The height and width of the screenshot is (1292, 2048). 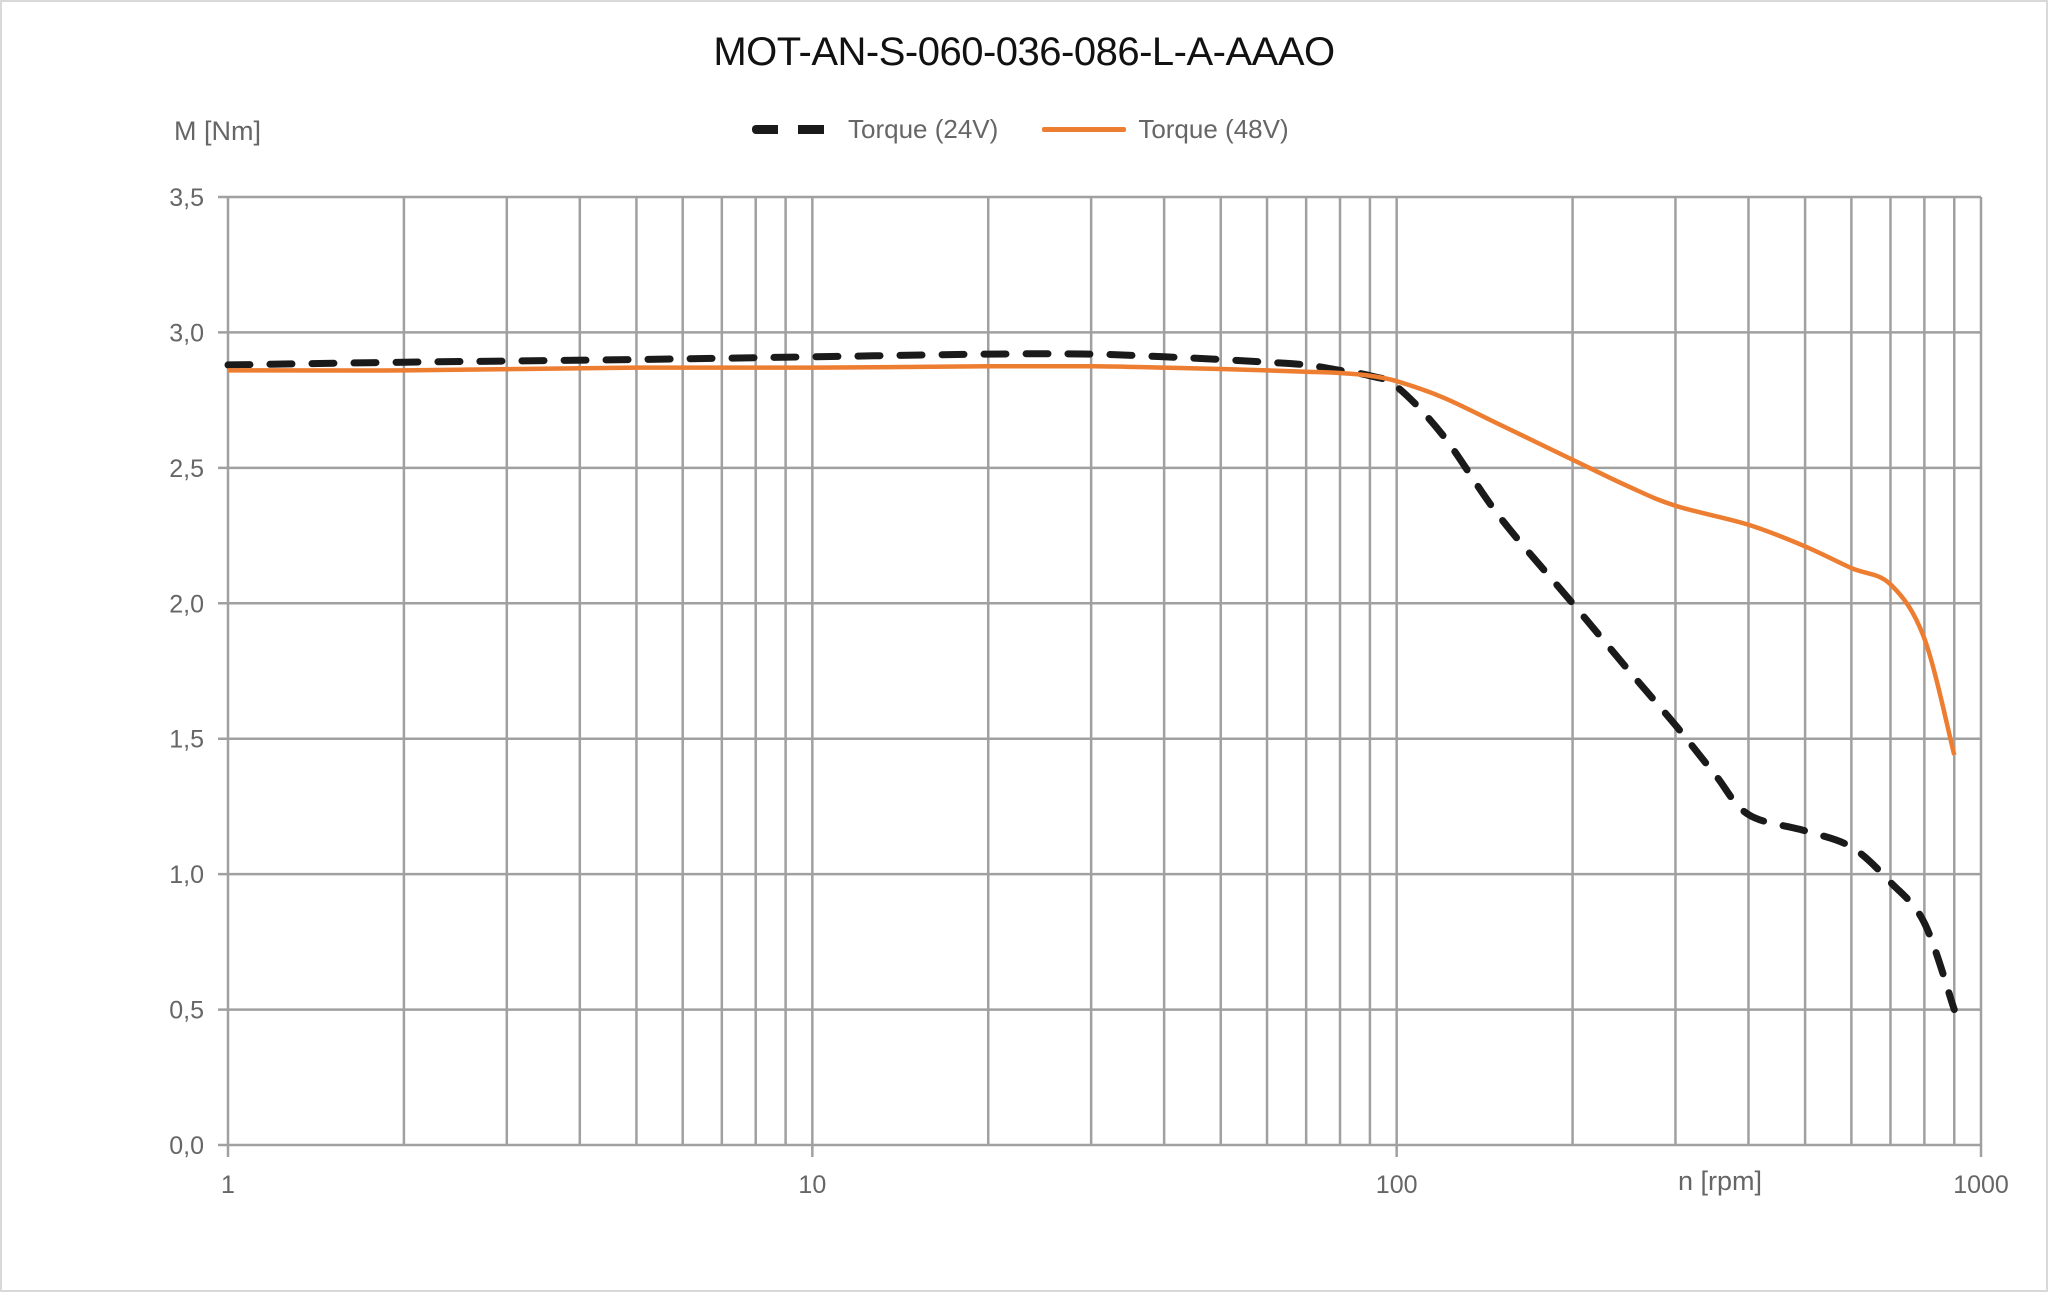 What do you see at coordinates (1981, 1185) in the screenshot?
I see `x-tick-label: 1000` at bounding box center [1981, 1185].